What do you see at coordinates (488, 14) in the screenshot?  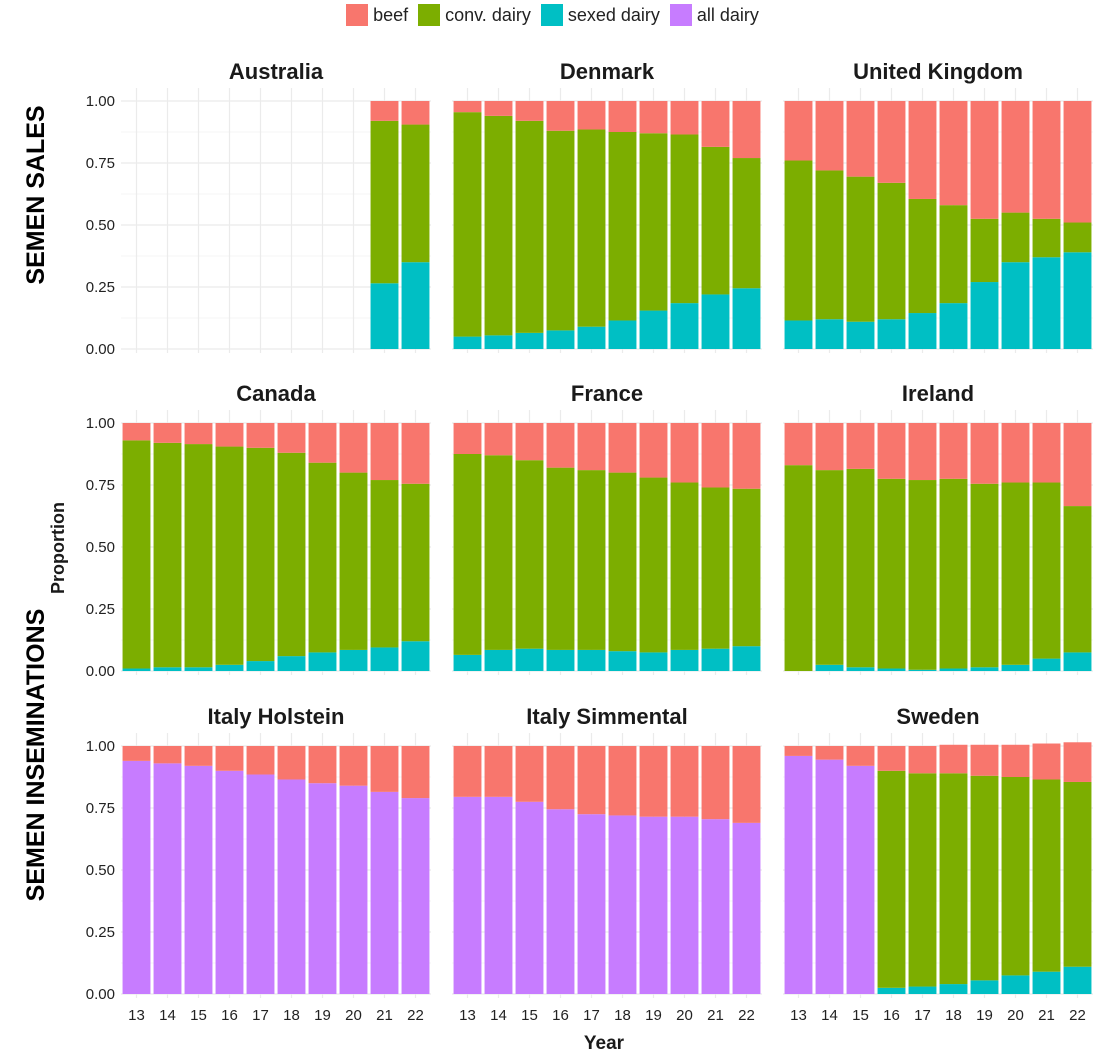 I see `legend-label-conv-dairy: conv. dairy` at bounding box center [488, 14].